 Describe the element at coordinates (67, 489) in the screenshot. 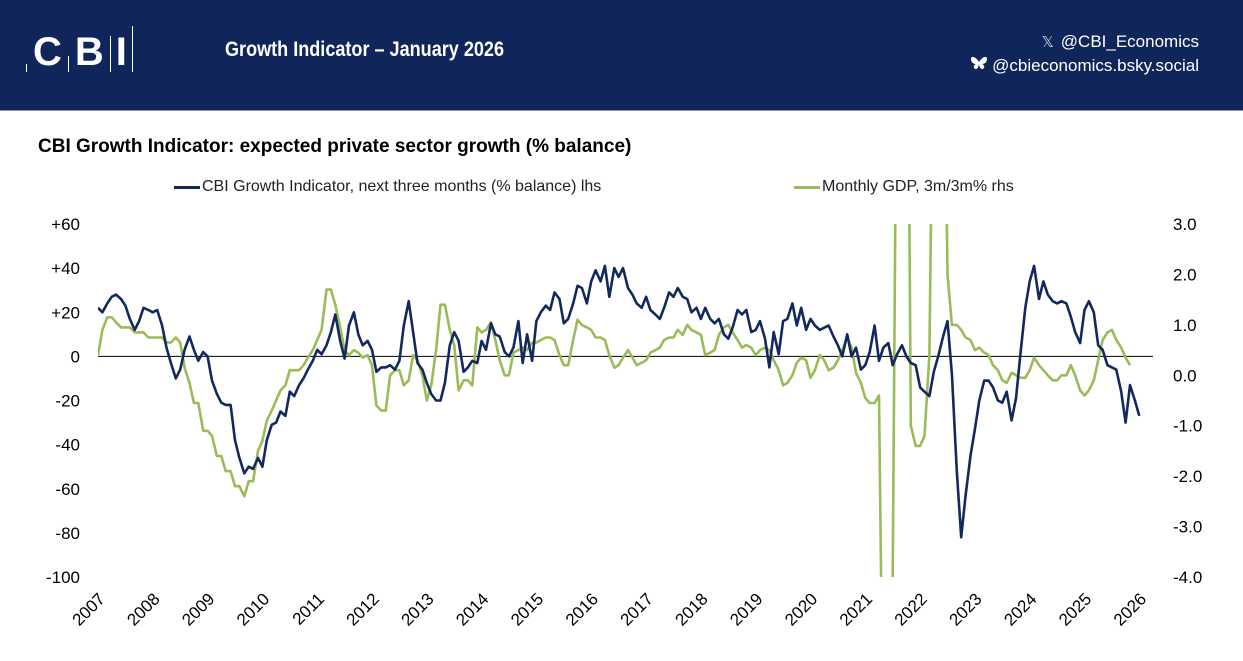

I see `y-left-tick-label: -60` at that location.